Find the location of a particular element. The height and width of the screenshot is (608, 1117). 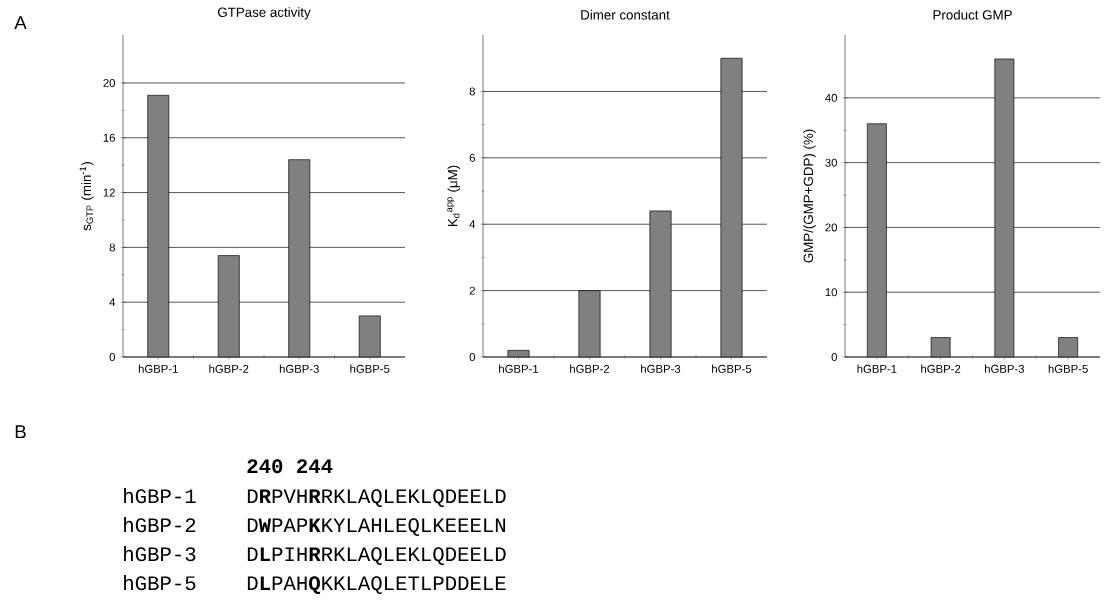

text: hGBP-1 is located at coordinates (160, 496).